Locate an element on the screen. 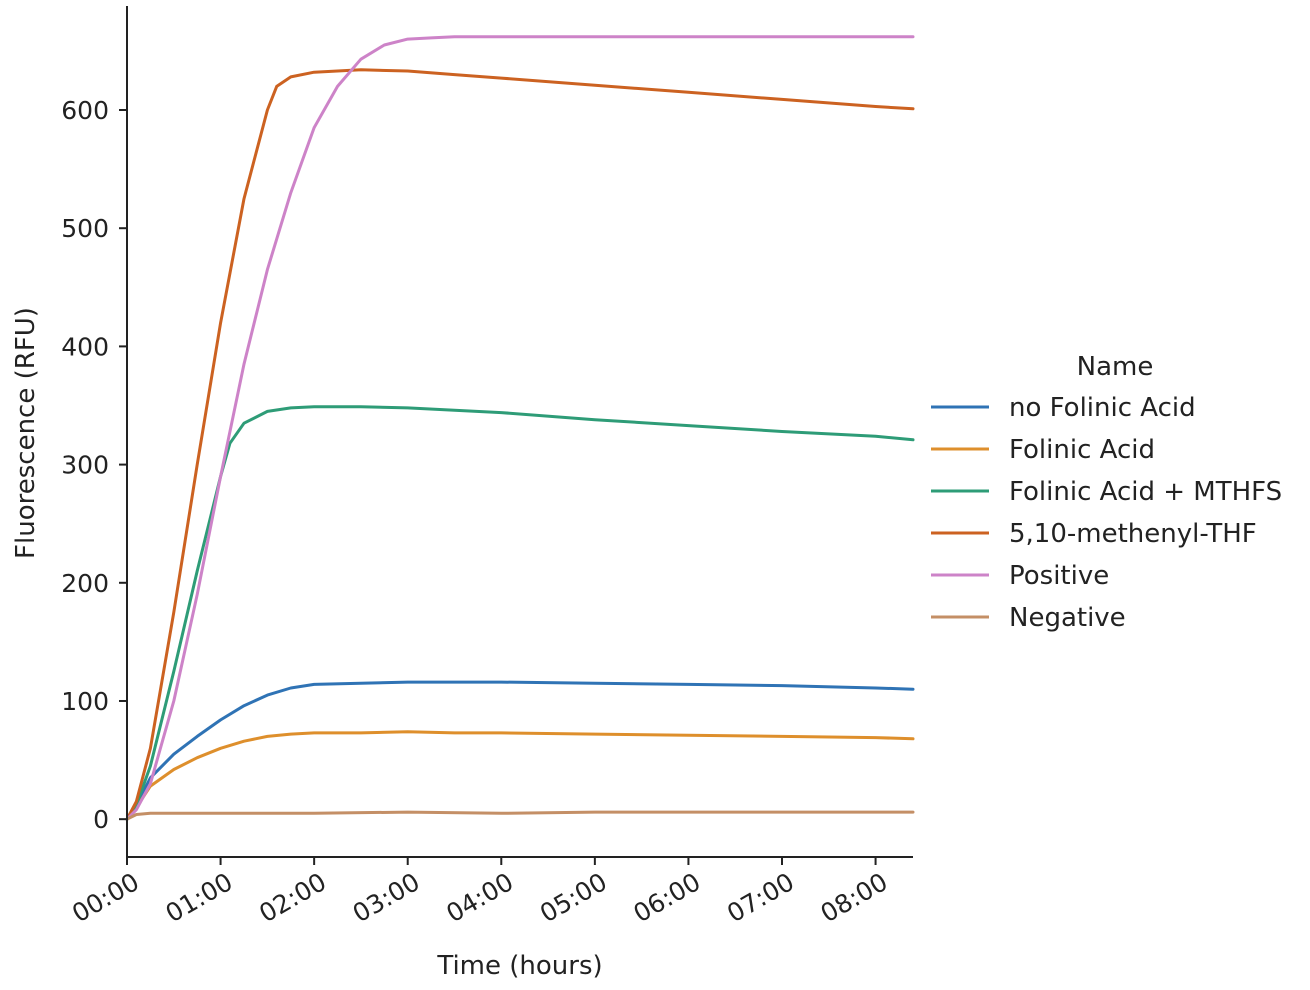 The width and height of the screenshot is (1310, 990). legend-item: Positive is located at coordinates (1020, 576).